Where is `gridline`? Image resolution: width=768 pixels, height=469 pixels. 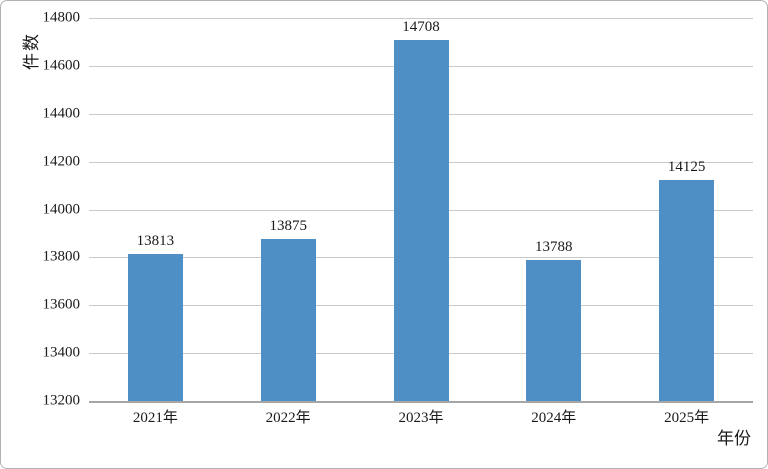 gridline is located at coordinates (421, 18).